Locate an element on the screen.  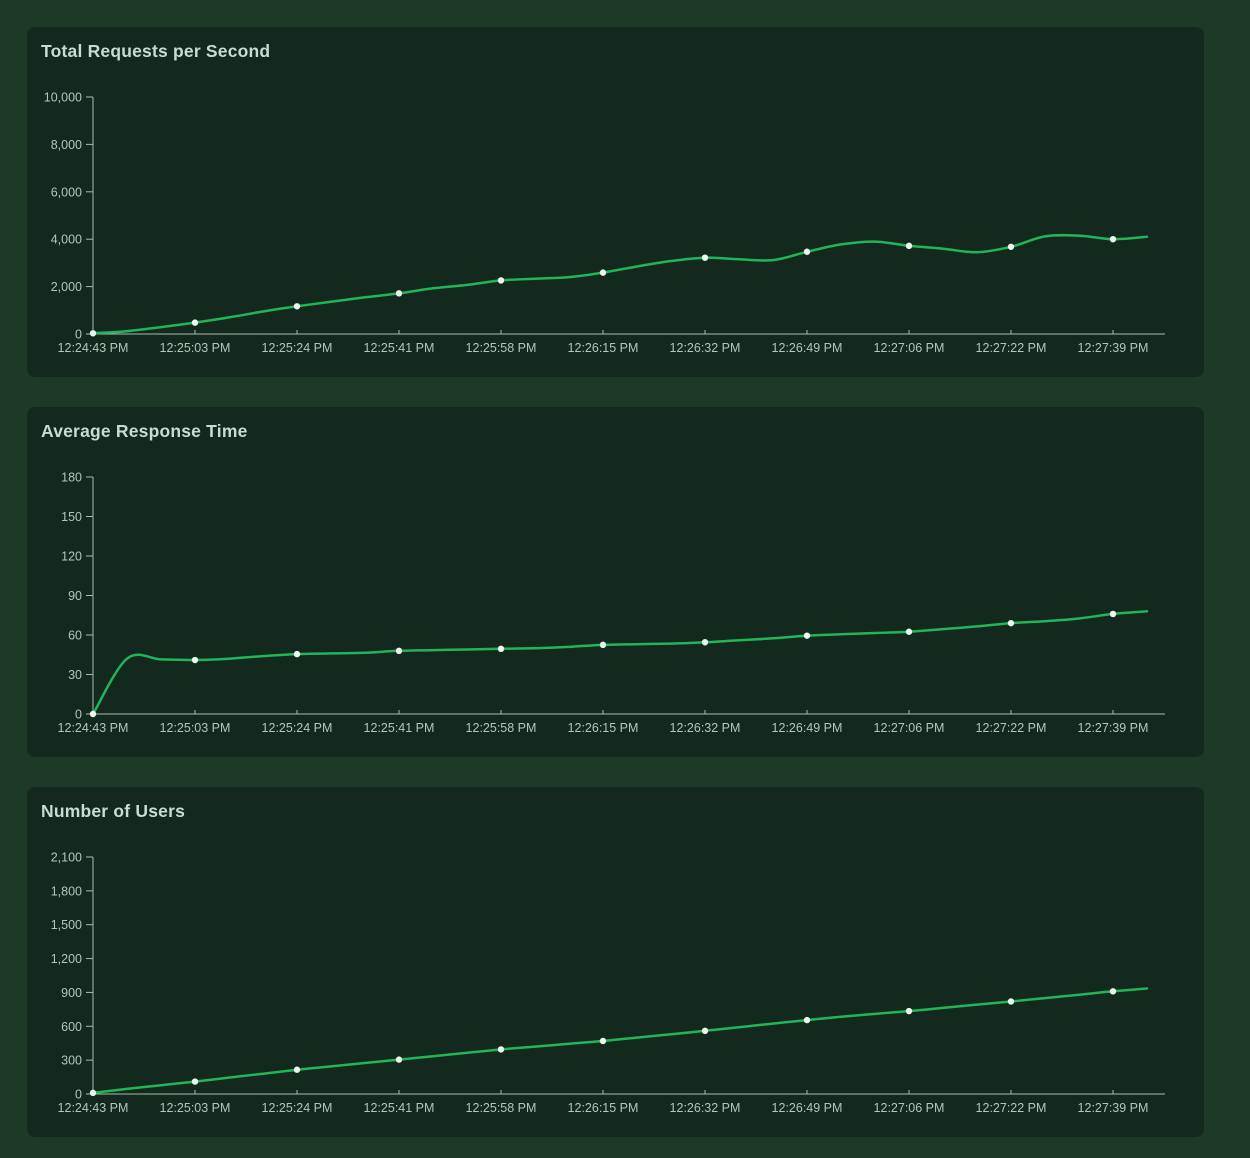
y-axis-tick-label: 1,500 is located at coordinates (66, 925).